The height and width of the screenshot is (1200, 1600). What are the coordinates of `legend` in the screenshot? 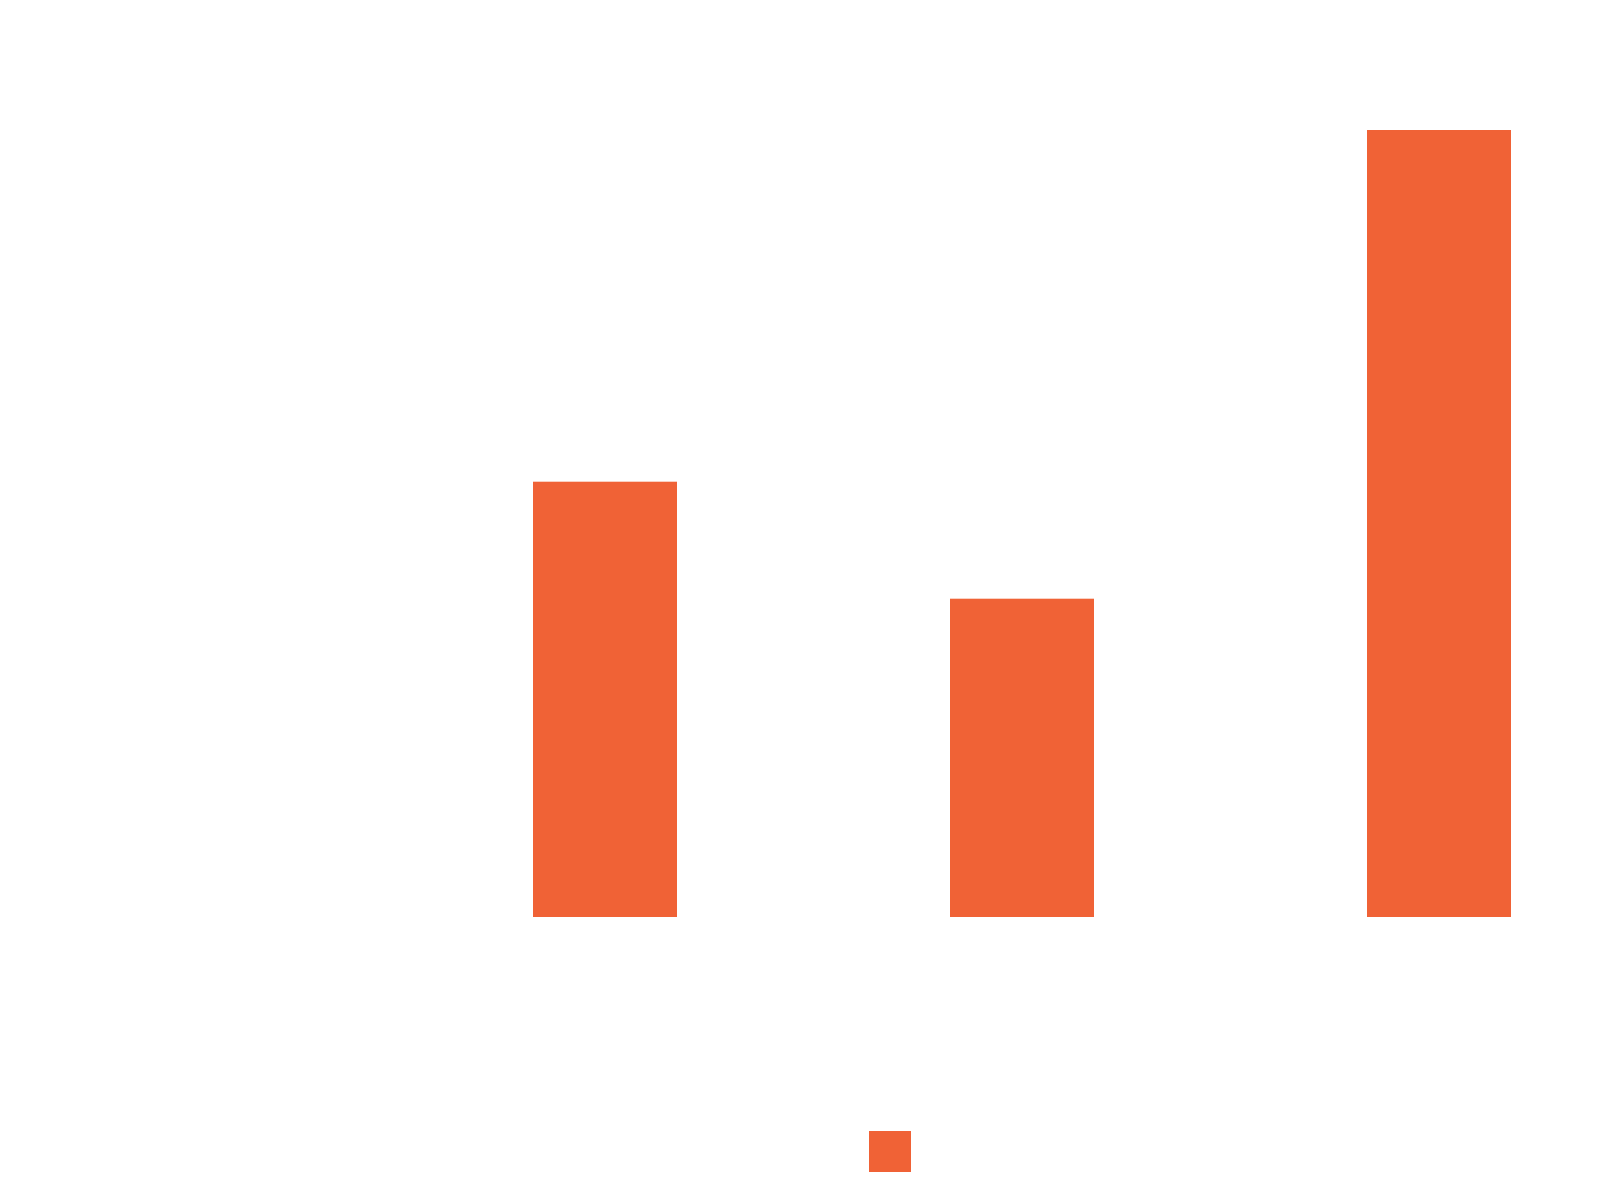 It's located at (890, 1151).